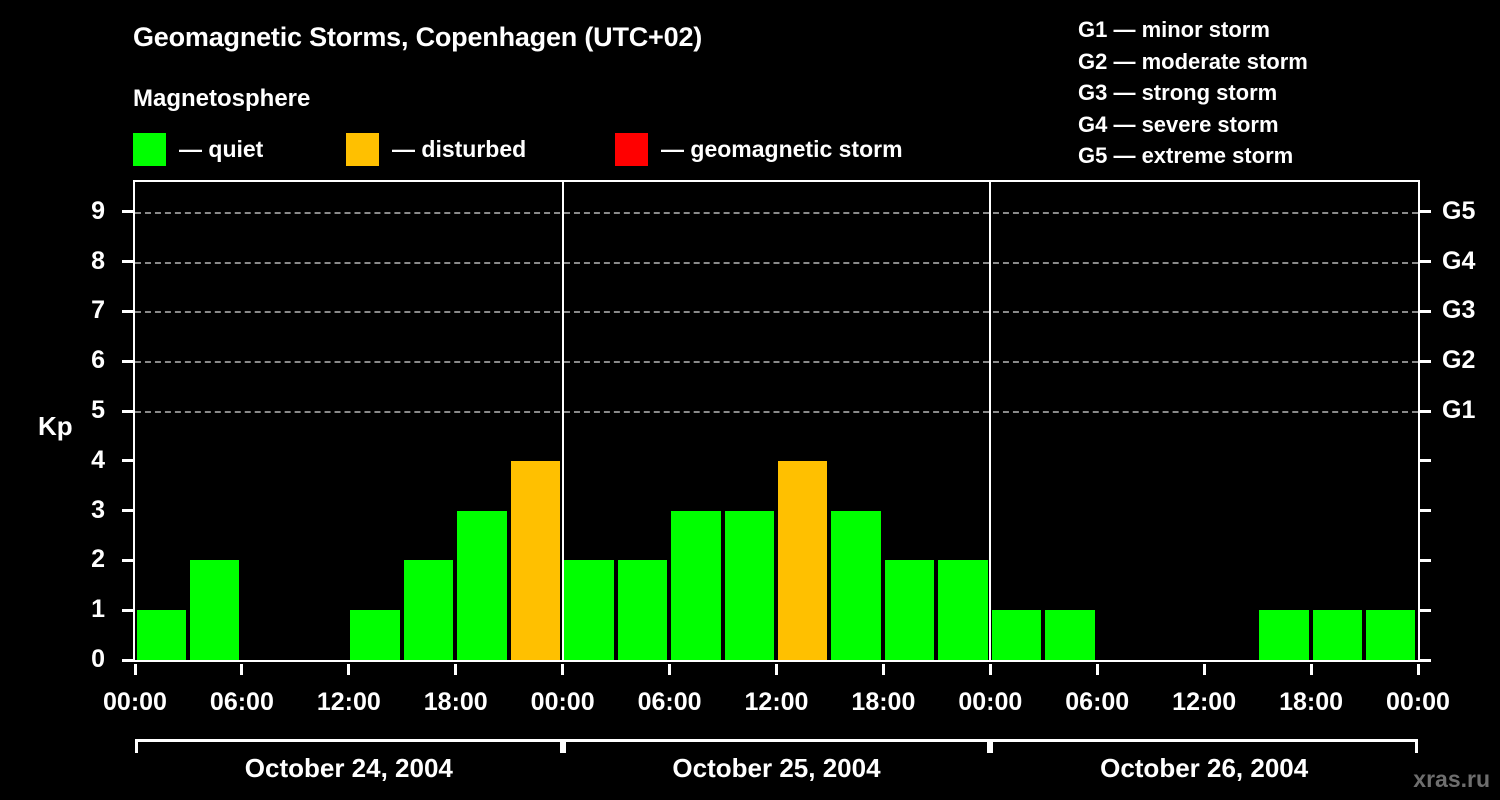  Describe the element at coordinates (241, 702) in the screenshot. I see `x-tick-label: 06:00` at that location.